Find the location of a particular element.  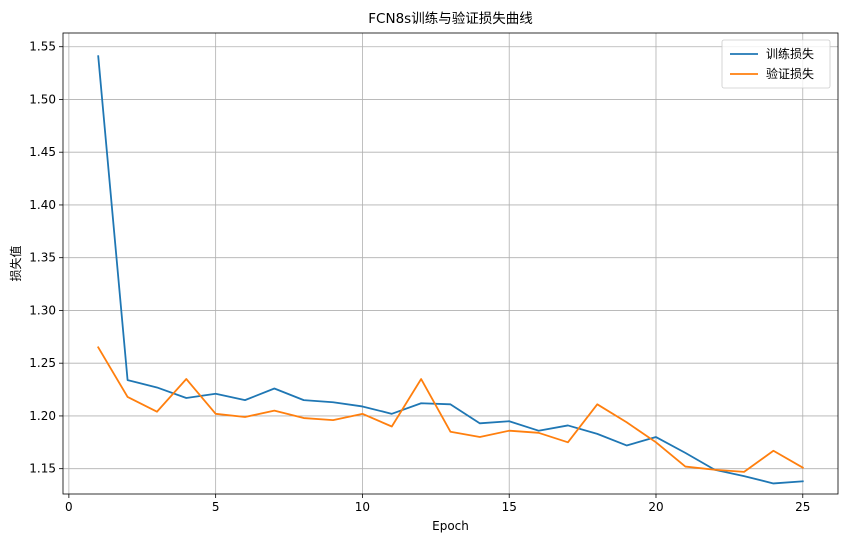

y-tick-label: 1.55 is located at coordinates (42, 47).